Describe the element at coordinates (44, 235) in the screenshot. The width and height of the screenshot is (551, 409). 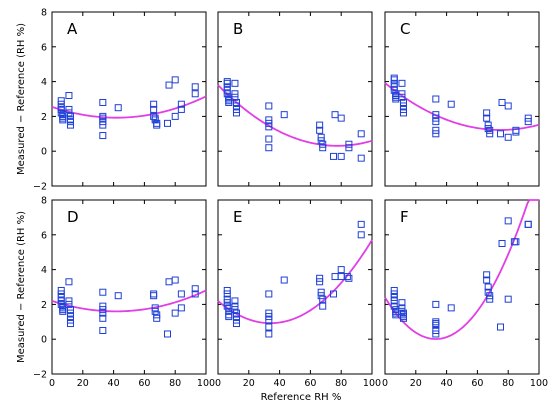
I see `y-tick-label: 6` at that location.